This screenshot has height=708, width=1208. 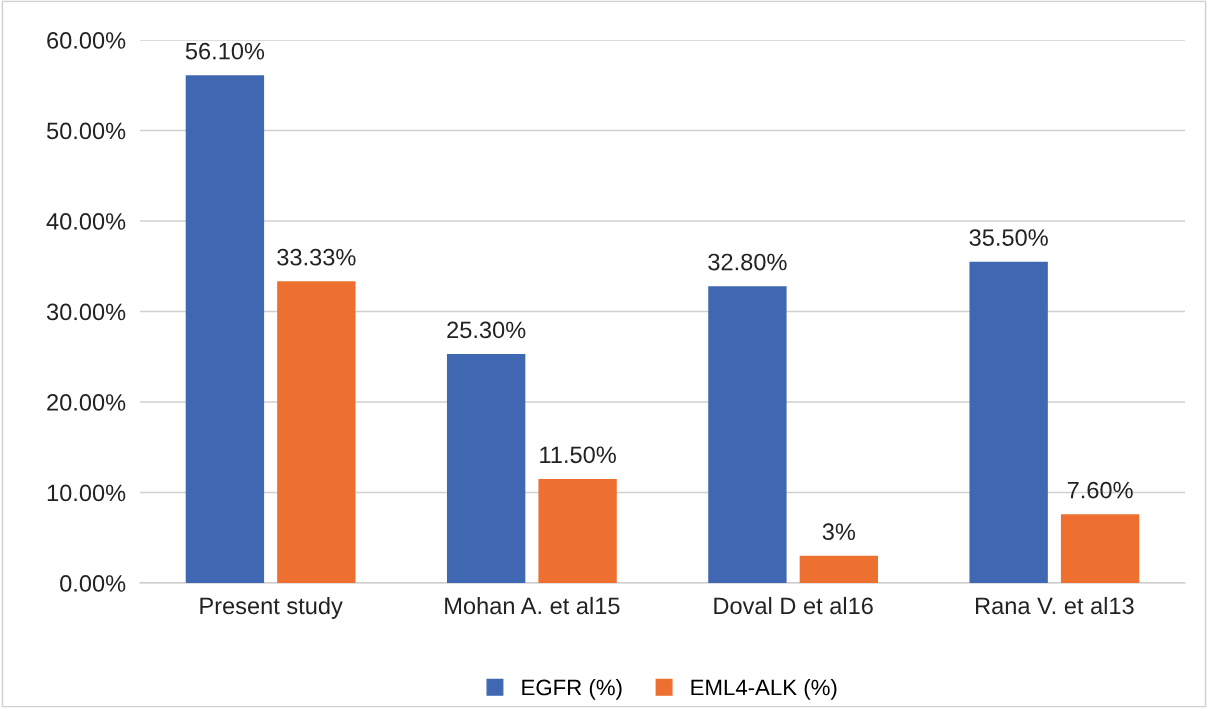 I want to click on data-label: 3%, so click(x=839, y=532).